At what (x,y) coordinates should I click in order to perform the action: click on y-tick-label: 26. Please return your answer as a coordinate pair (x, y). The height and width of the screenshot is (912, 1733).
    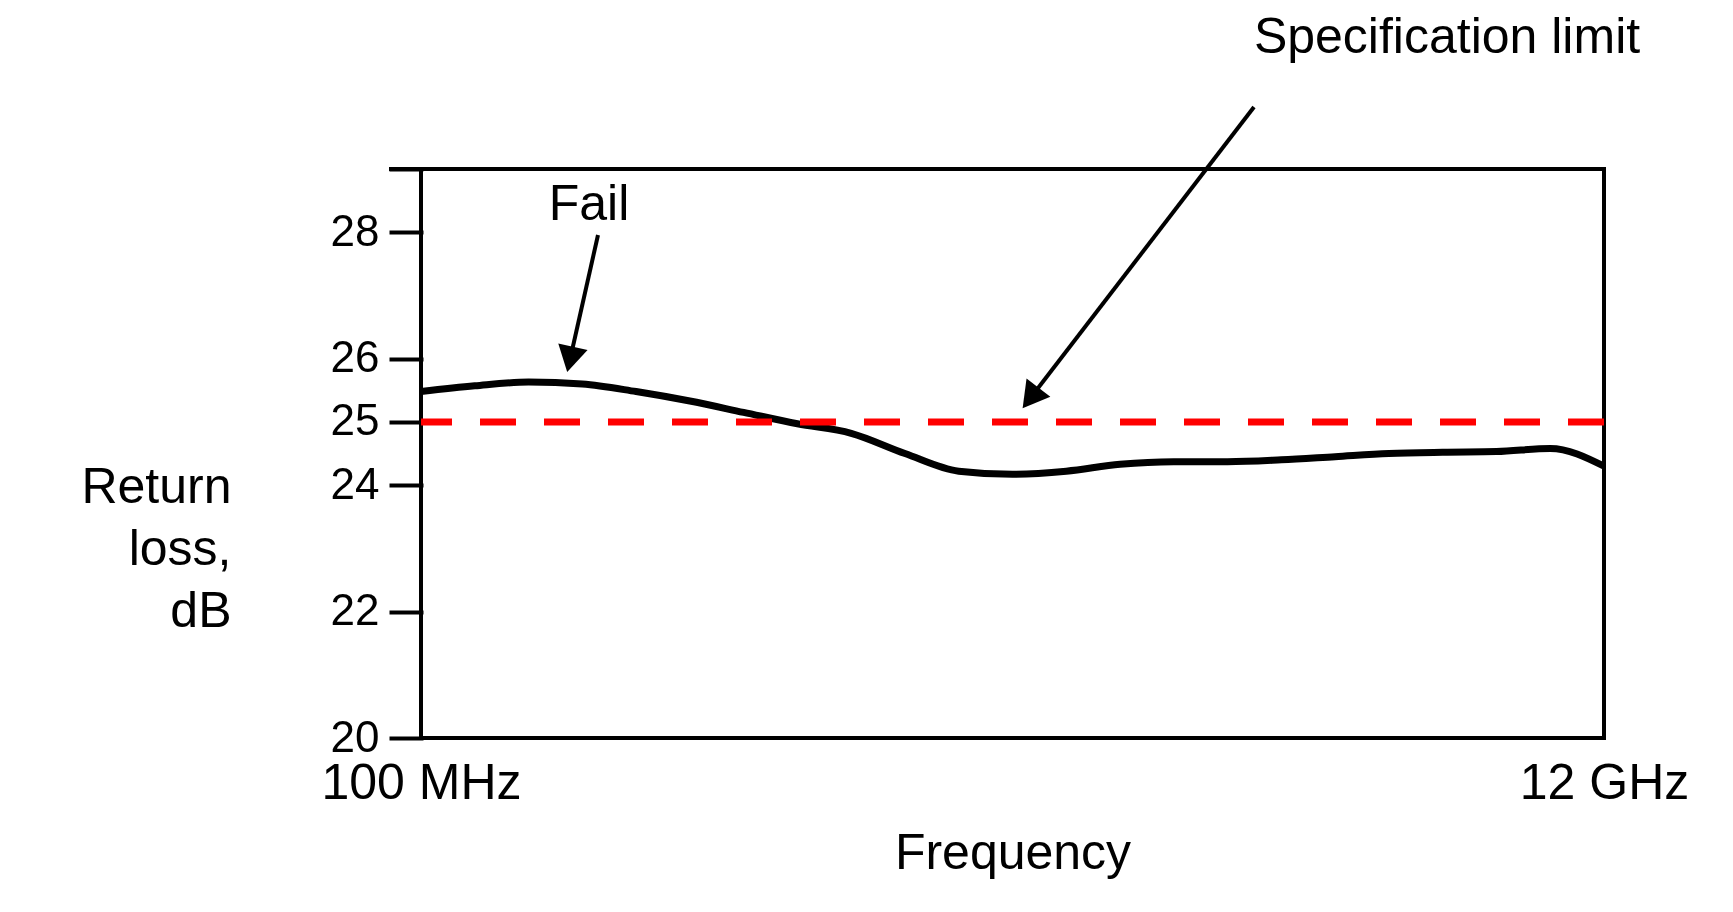
    Looking at the image, I should click on (355, 357).